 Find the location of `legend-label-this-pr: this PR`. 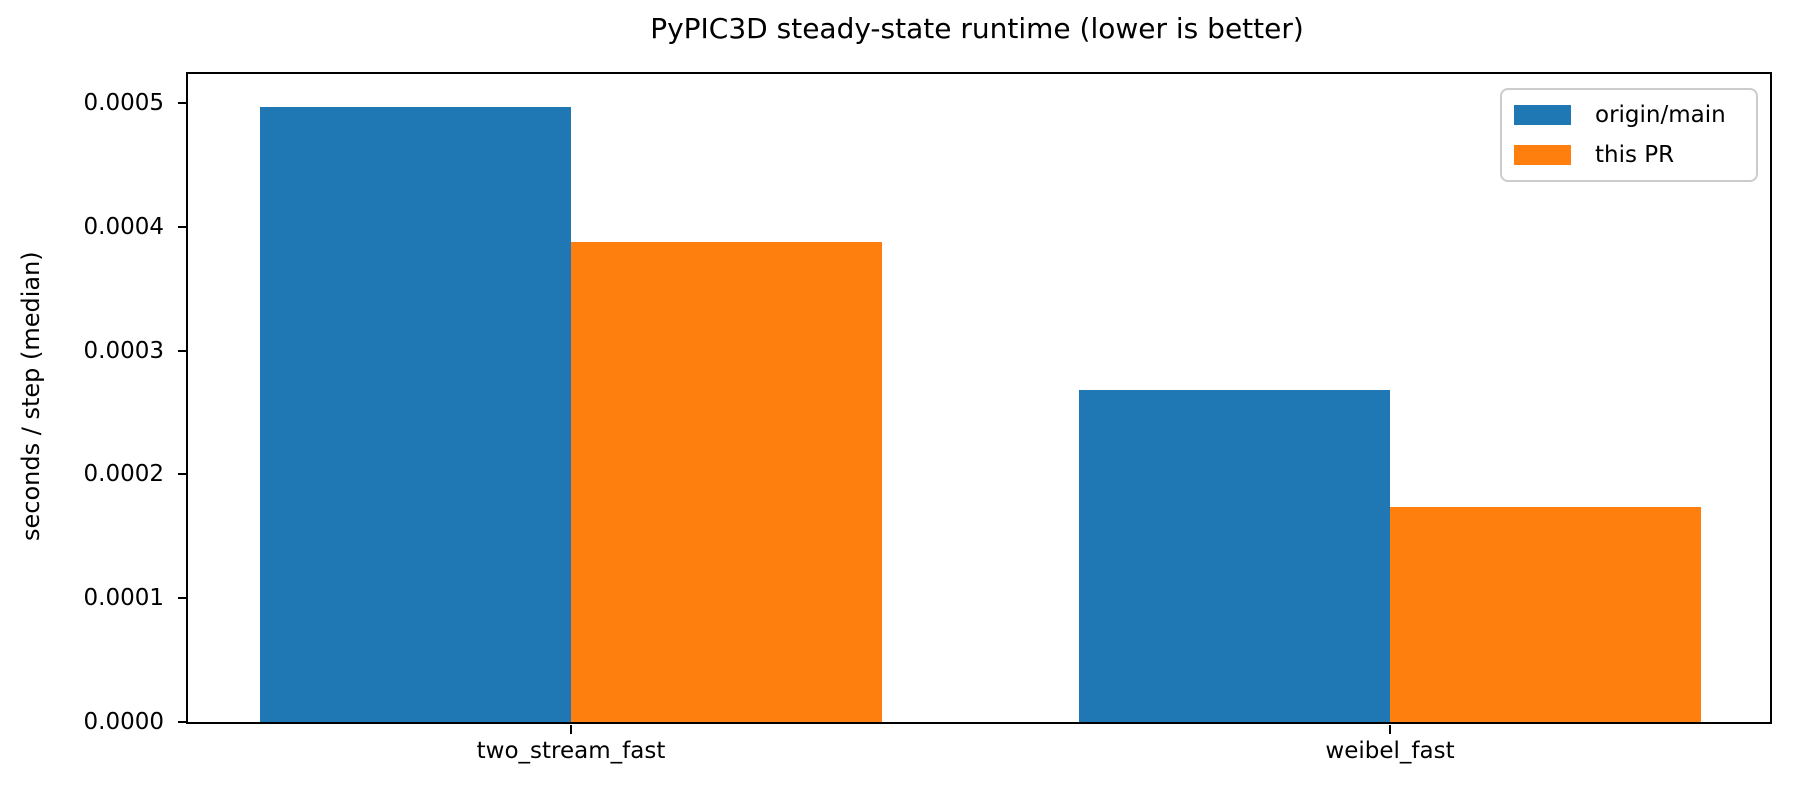

legend-label-this-pr: this PR is located at coordinates (1635, 155).